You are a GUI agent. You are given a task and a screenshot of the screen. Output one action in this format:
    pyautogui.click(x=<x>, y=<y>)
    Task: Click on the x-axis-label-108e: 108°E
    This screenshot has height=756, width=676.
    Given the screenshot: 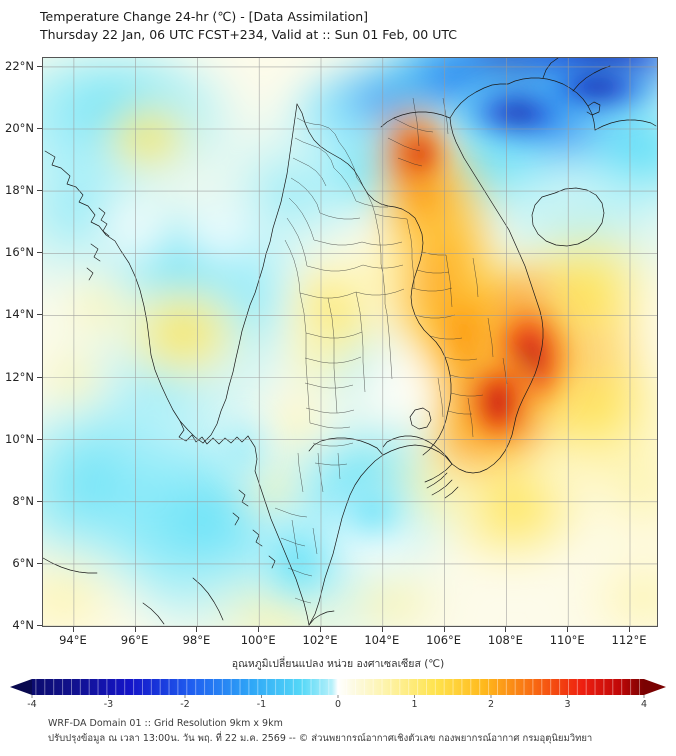 What is the action you would take?
    pyautogui.click(x=505, y=640)
    